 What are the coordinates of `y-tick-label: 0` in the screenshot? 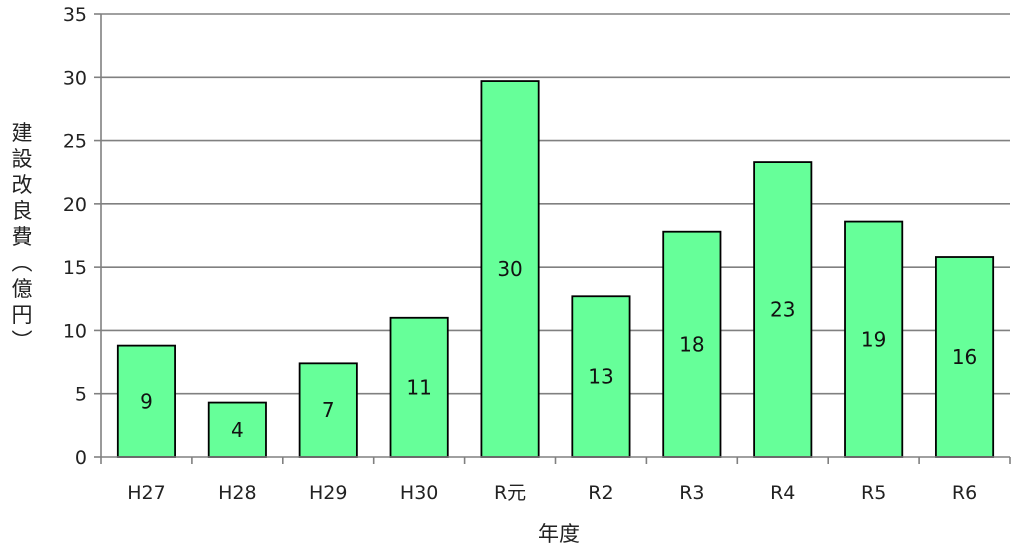 It's located at (81, 458).